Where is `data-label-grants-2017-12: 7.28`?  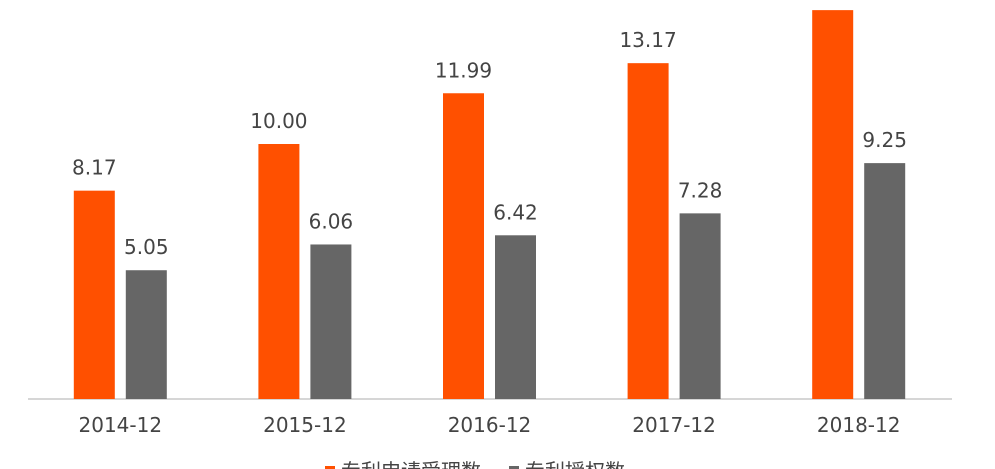 data-label-grants-2017-12: 7.28 is located at coordinates (700, 190).